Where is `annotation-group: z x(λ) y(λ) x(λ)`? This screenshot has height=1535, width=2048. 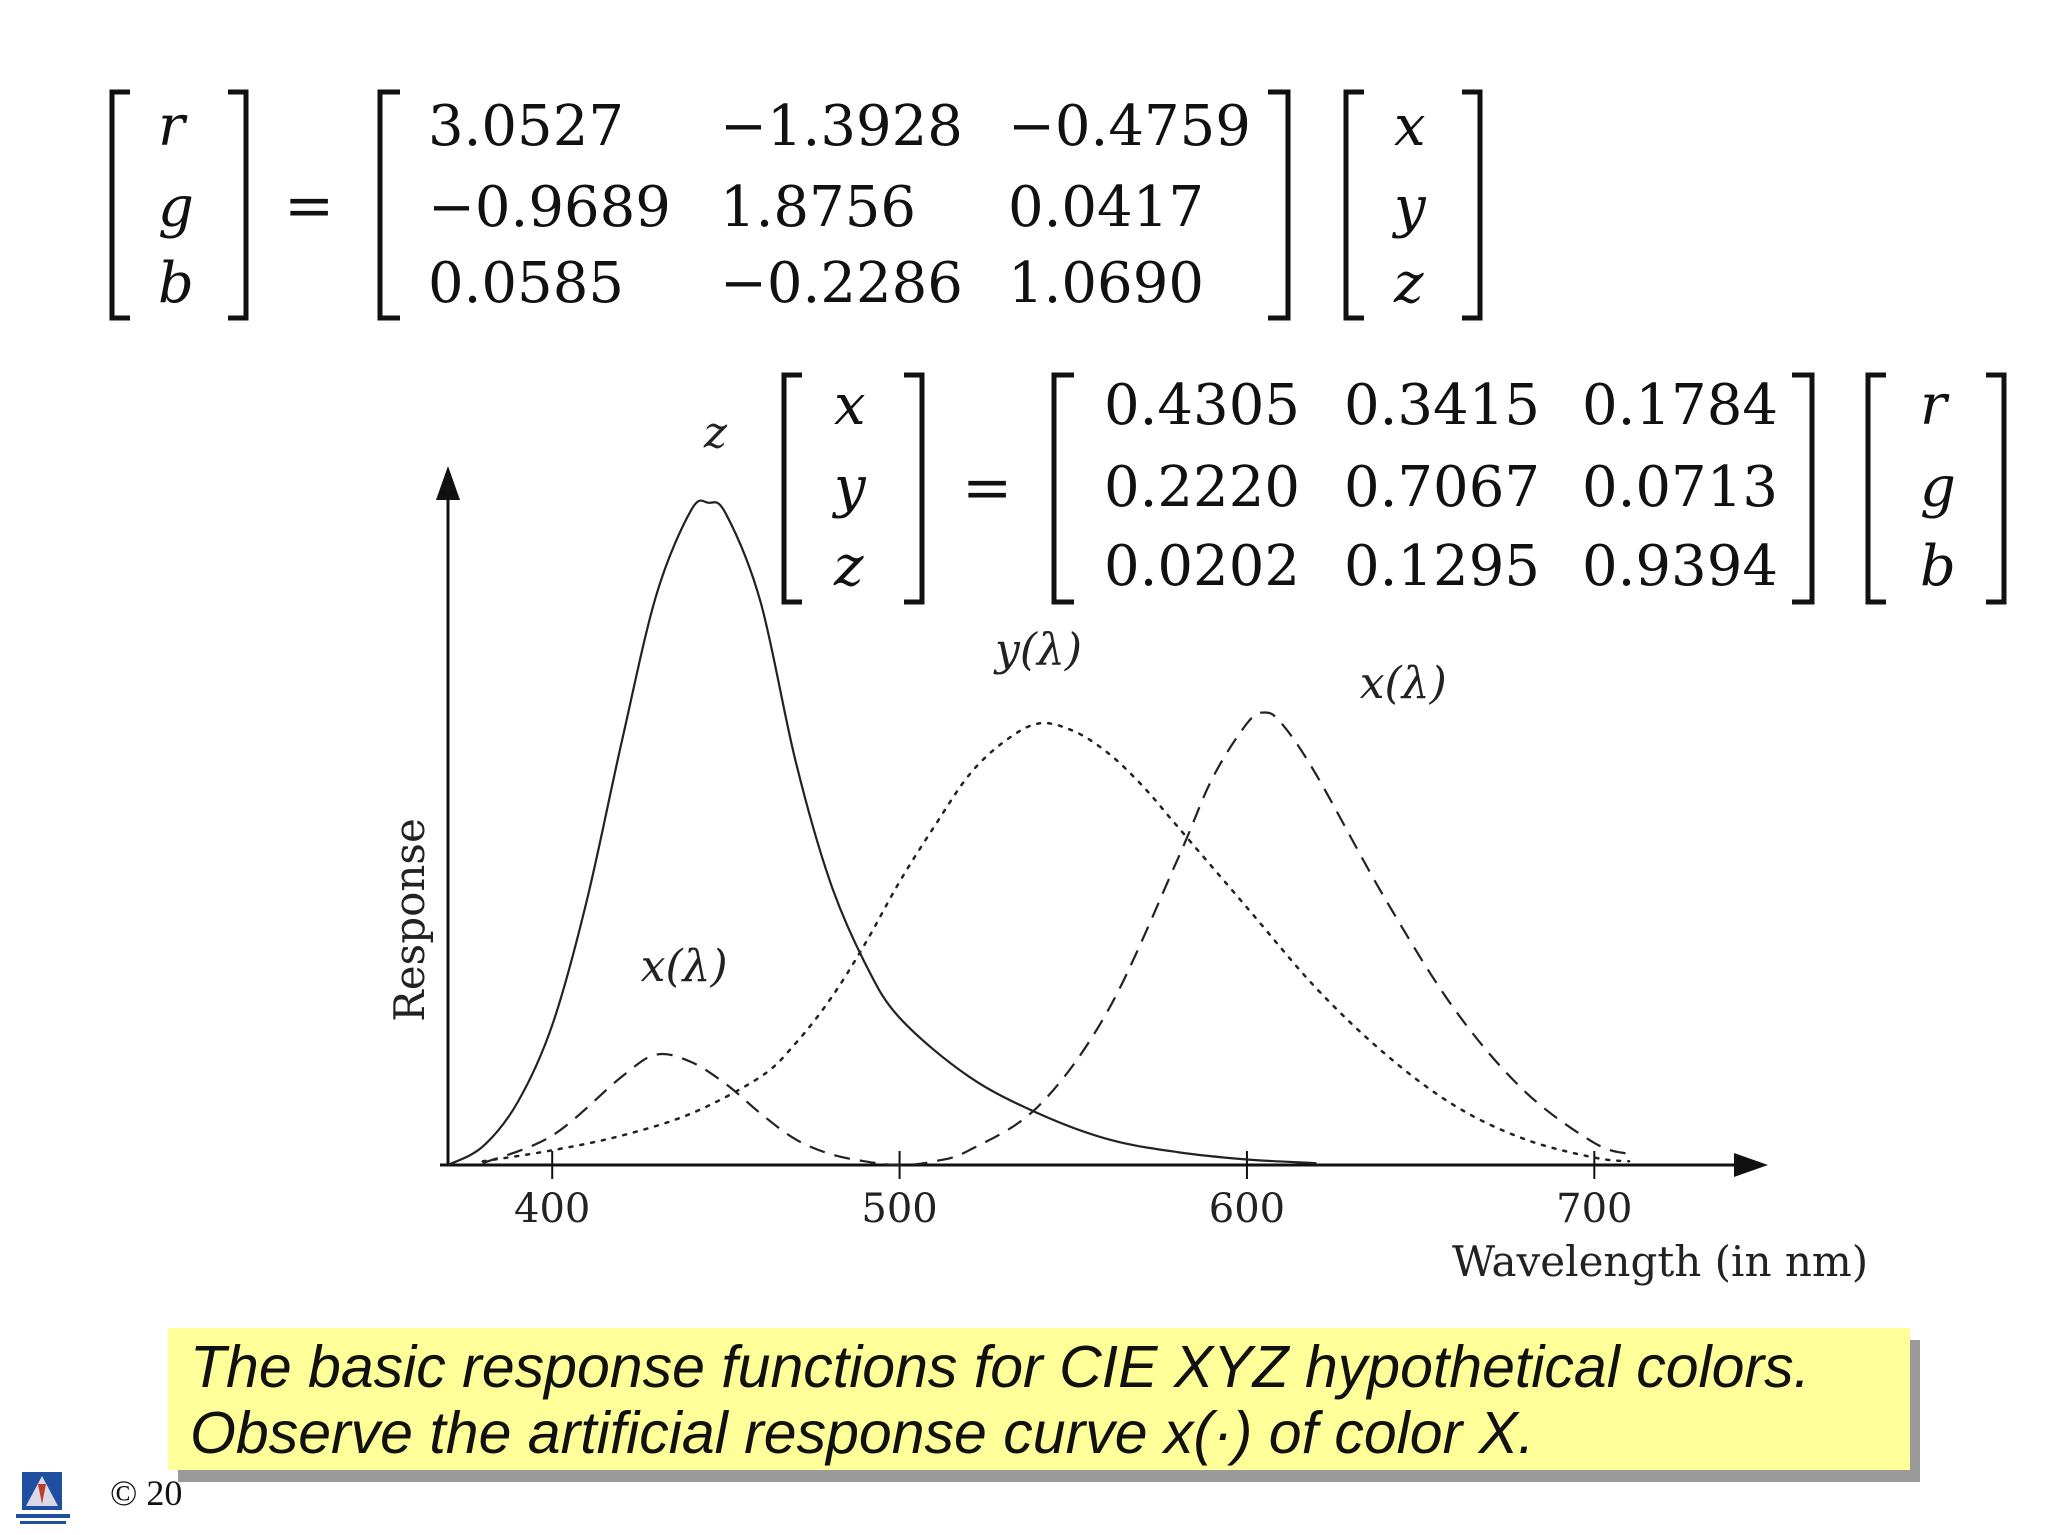
annotation-group: z x(λ) y(λ) x(λ) is located at coordinates (1044, 700).